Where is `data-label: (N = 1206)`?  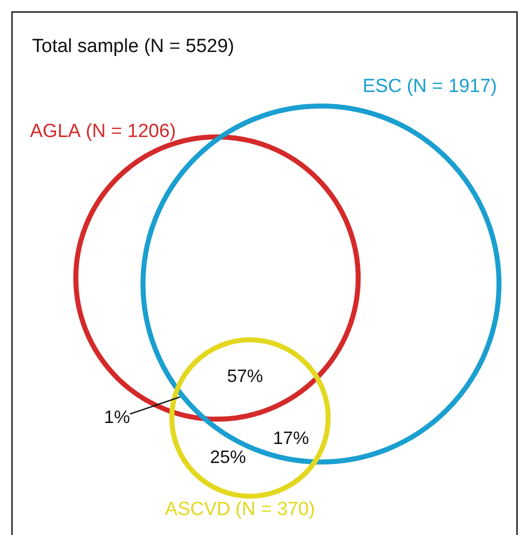
data-label: (N = 1206) is located at coordinates (131, 131).